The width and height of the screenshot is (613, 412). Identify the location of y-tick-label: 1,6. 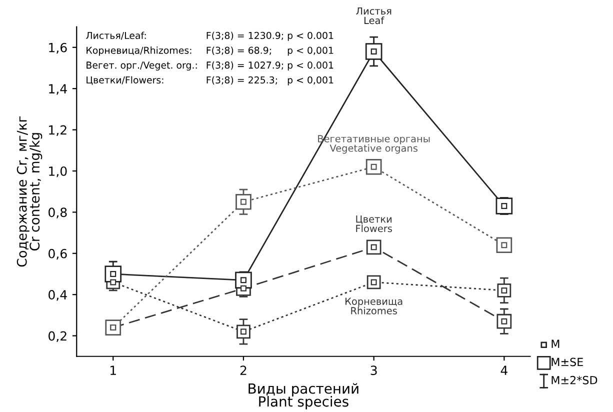
(58, 48).